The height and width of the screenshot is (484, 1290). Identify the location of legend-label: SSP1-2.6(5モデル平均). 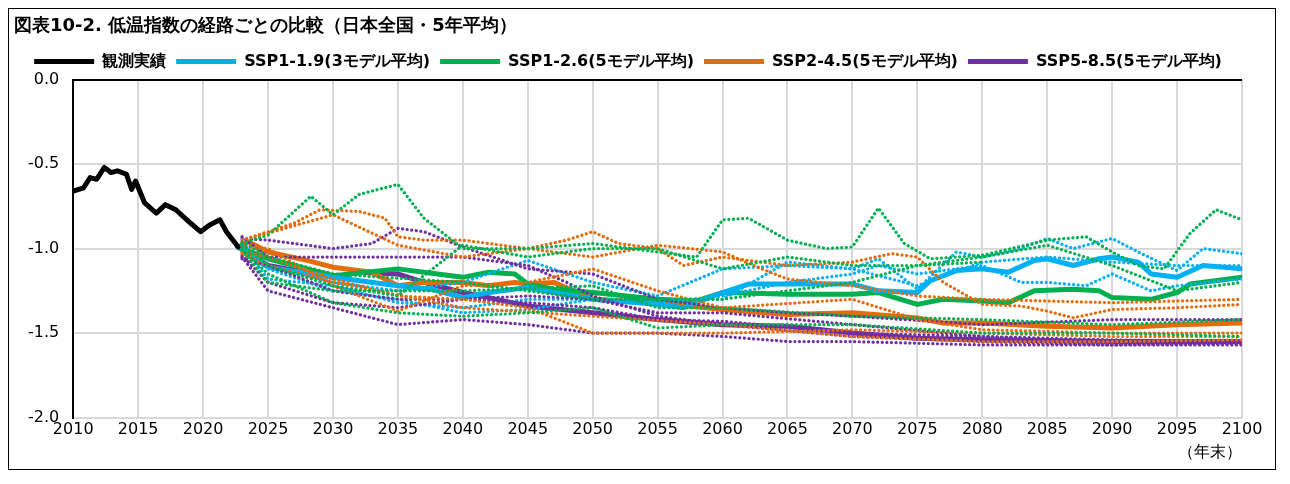
(601, 60).